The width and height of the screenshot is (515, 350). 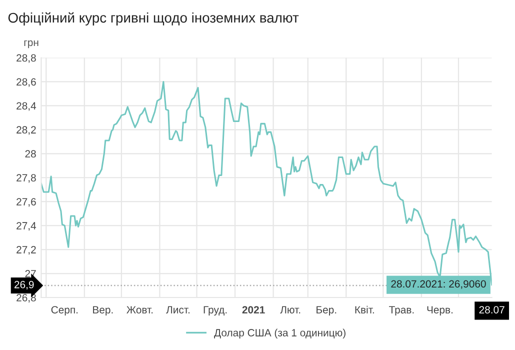 I want to click on y-tick-label: 28, so click(x=30, y=154).